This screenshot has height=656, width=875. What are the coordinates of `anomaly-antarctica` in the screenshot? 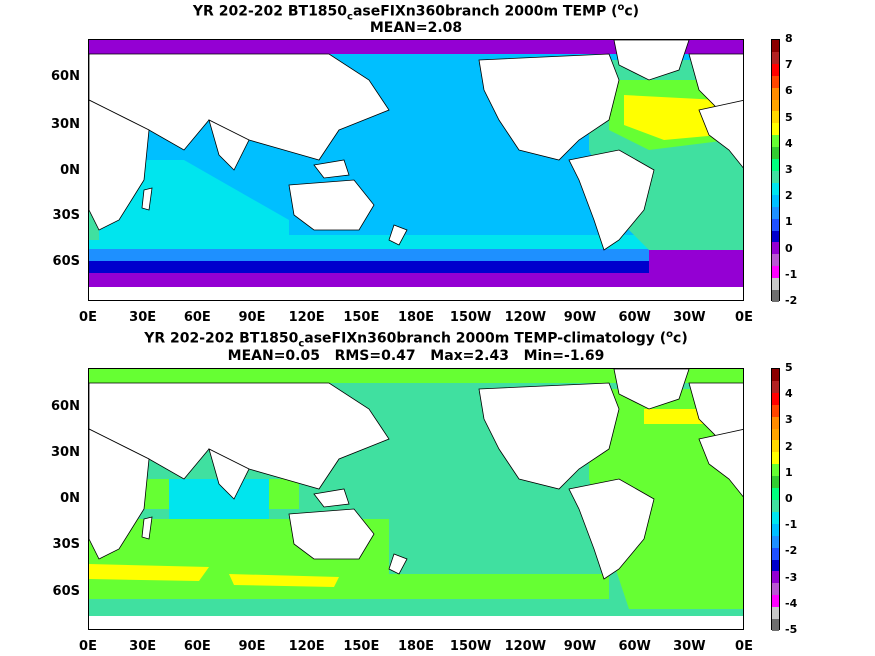 It's located at (416, 622).